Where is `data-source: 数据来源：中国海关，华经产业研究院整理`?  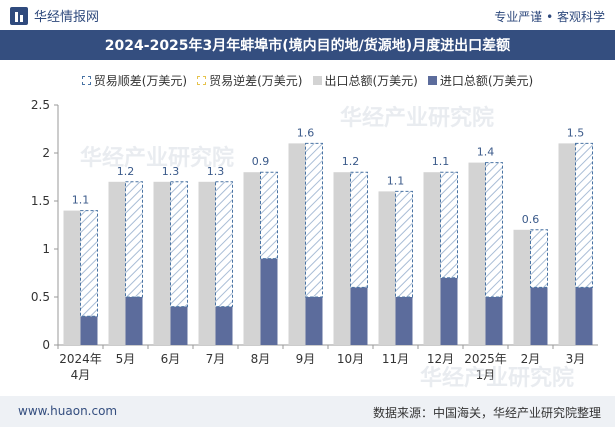
data-source: 数据来源：中国海关，华经产业研究院整理 is located at coordinates (486, 413).